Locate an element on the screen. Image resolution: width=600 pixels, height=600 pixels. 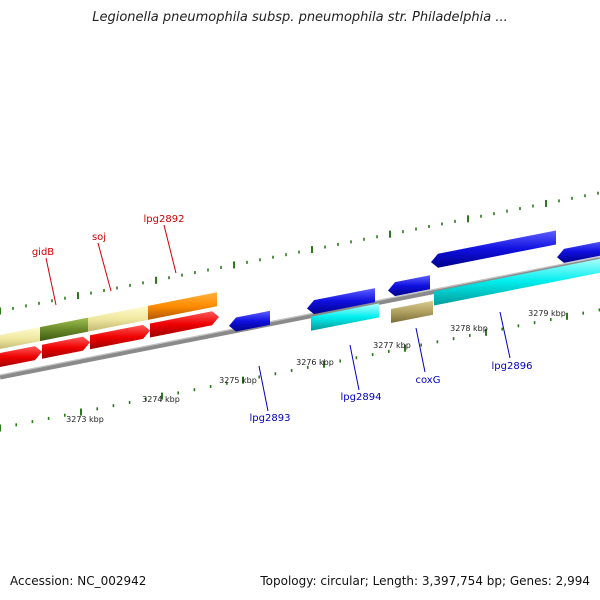
gene-bar-cream is located at coordinates (20, 338).